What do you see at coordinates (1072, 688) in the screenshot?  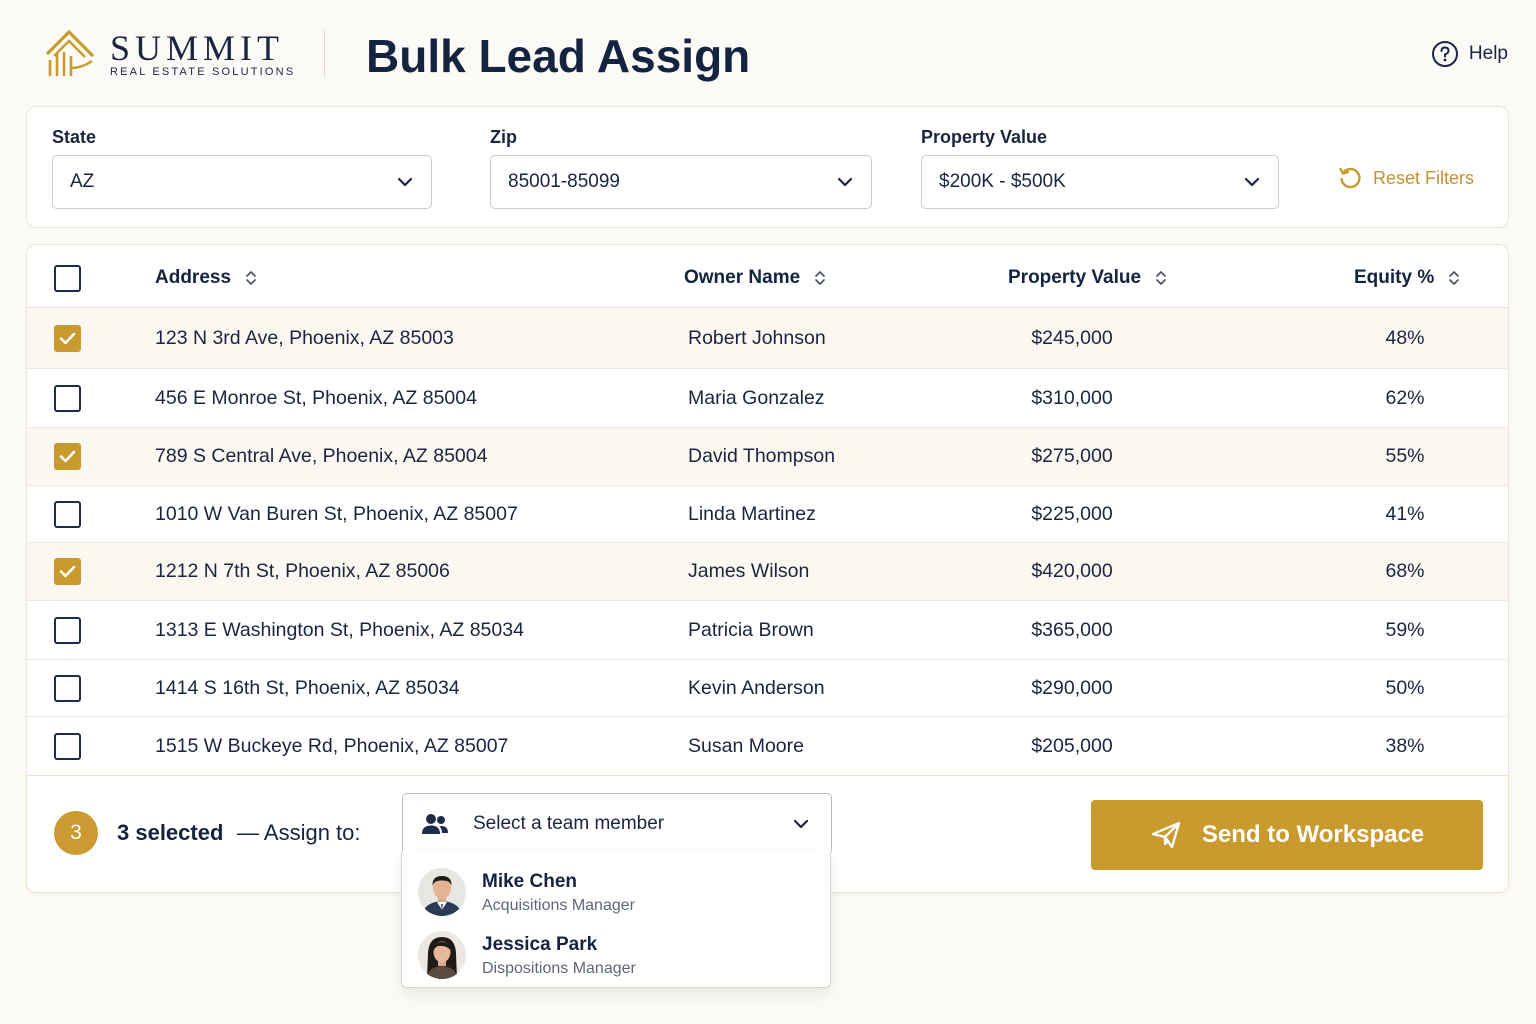 I see `property-value-cell: $290,000` at bounding box center [1072, 688].